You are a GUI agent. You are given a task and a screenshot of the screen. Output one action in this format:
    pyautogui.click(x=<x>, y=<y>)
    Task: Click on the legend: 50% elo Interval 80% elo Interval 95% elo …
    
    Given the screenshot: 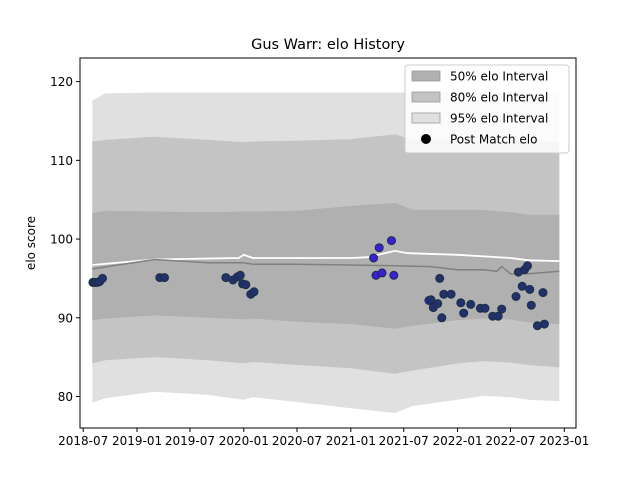 What is the action you would take?
    pyautogui.click(x=487, y=109)
    